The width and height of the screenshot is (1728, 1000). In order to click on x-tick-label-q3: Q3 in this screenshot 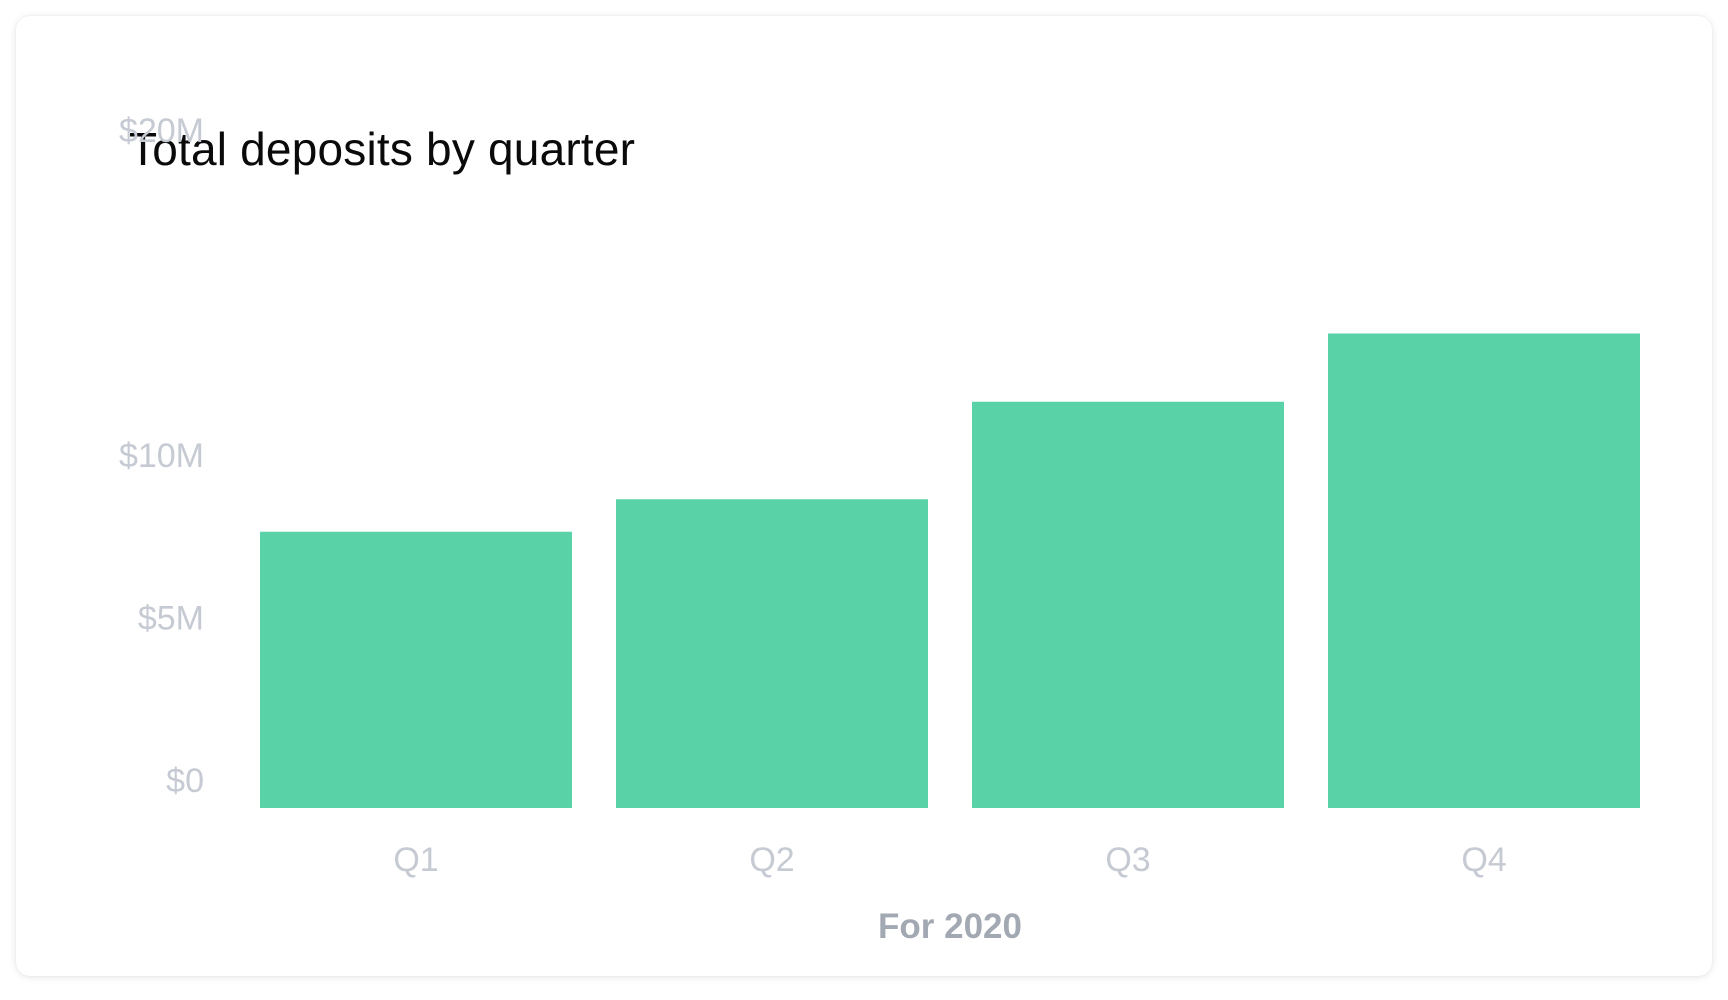, I will do `click(1127, 860)`.